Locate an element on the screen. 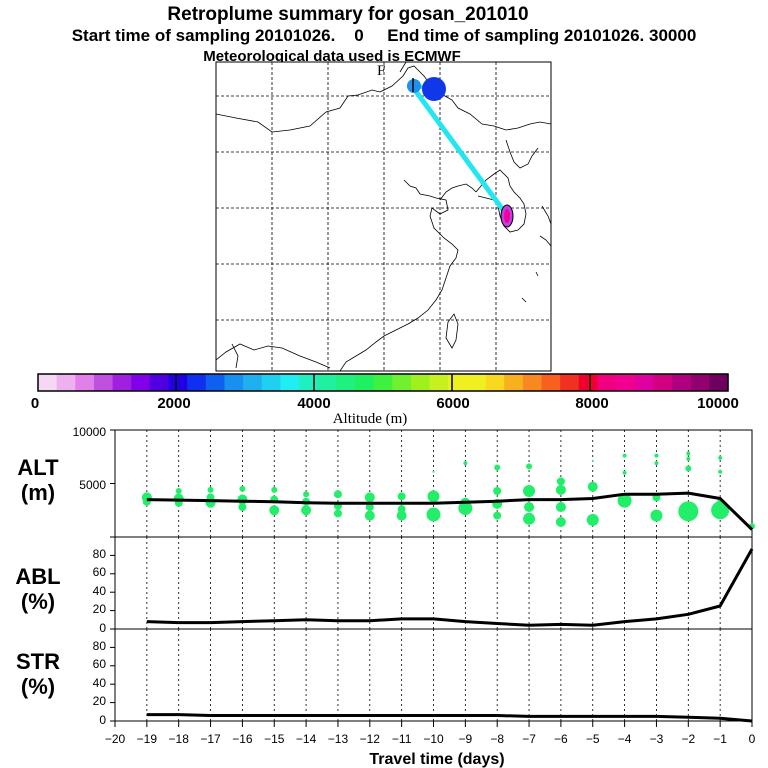 Image resolution: width=768 pixels, height=768 pixels. x-tick-label: −10 is located at coordinates (433, 739).